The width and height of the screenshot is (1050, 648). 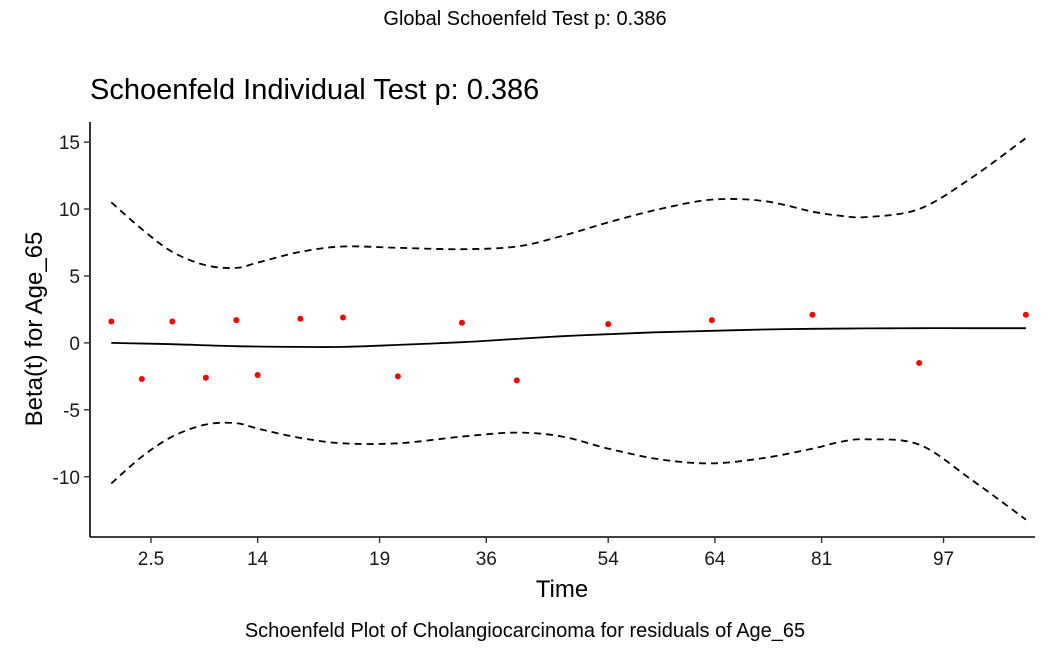 What do you see at coordinates (151, 559) in the screenshot?
I see `x-tick-label: 2.5` at bounding box center [151, 559].